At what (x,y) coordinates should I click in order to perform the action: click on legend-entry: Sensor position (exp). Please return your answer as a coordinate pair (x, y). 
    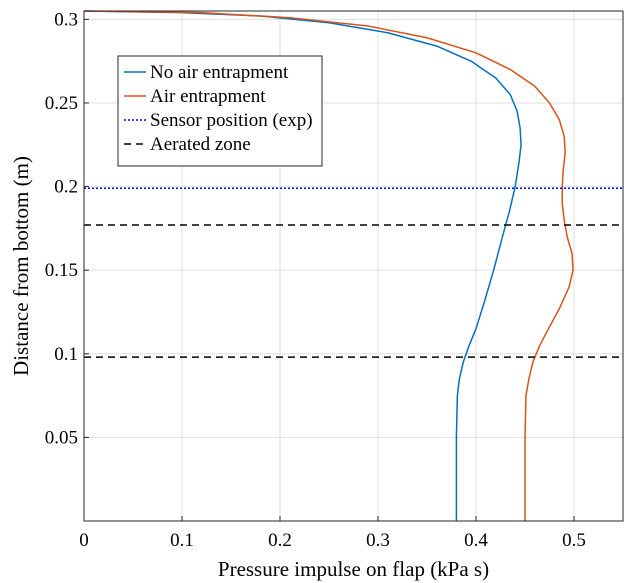
    Looking at the image, I should click on (231, 120).